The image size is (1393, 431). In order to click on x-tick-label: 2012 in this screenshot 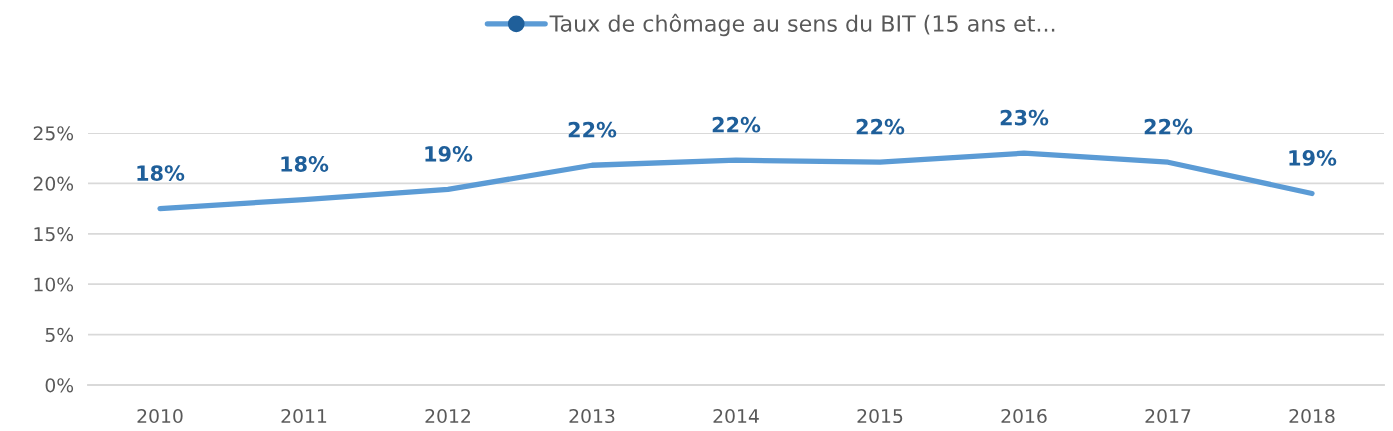, I will do `click(447, 416)`.